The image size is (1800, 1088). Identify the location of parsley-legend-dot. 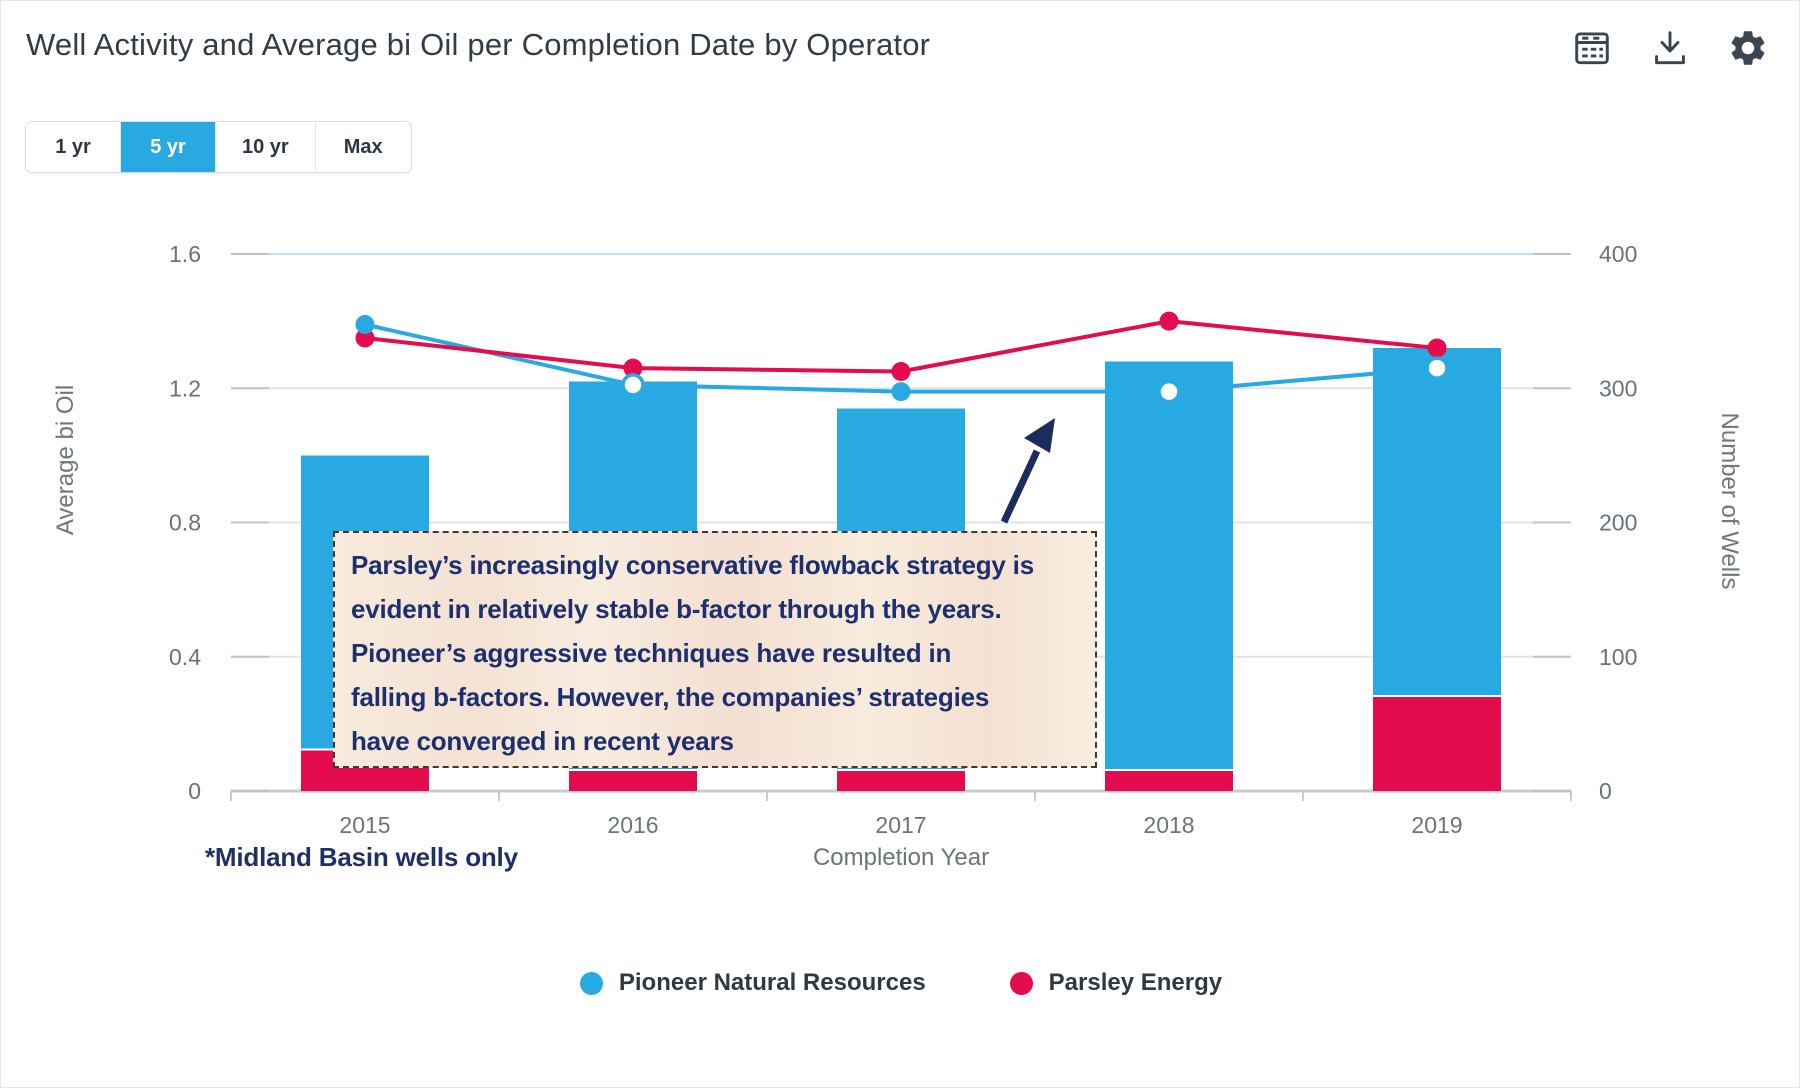
(1021, 983).